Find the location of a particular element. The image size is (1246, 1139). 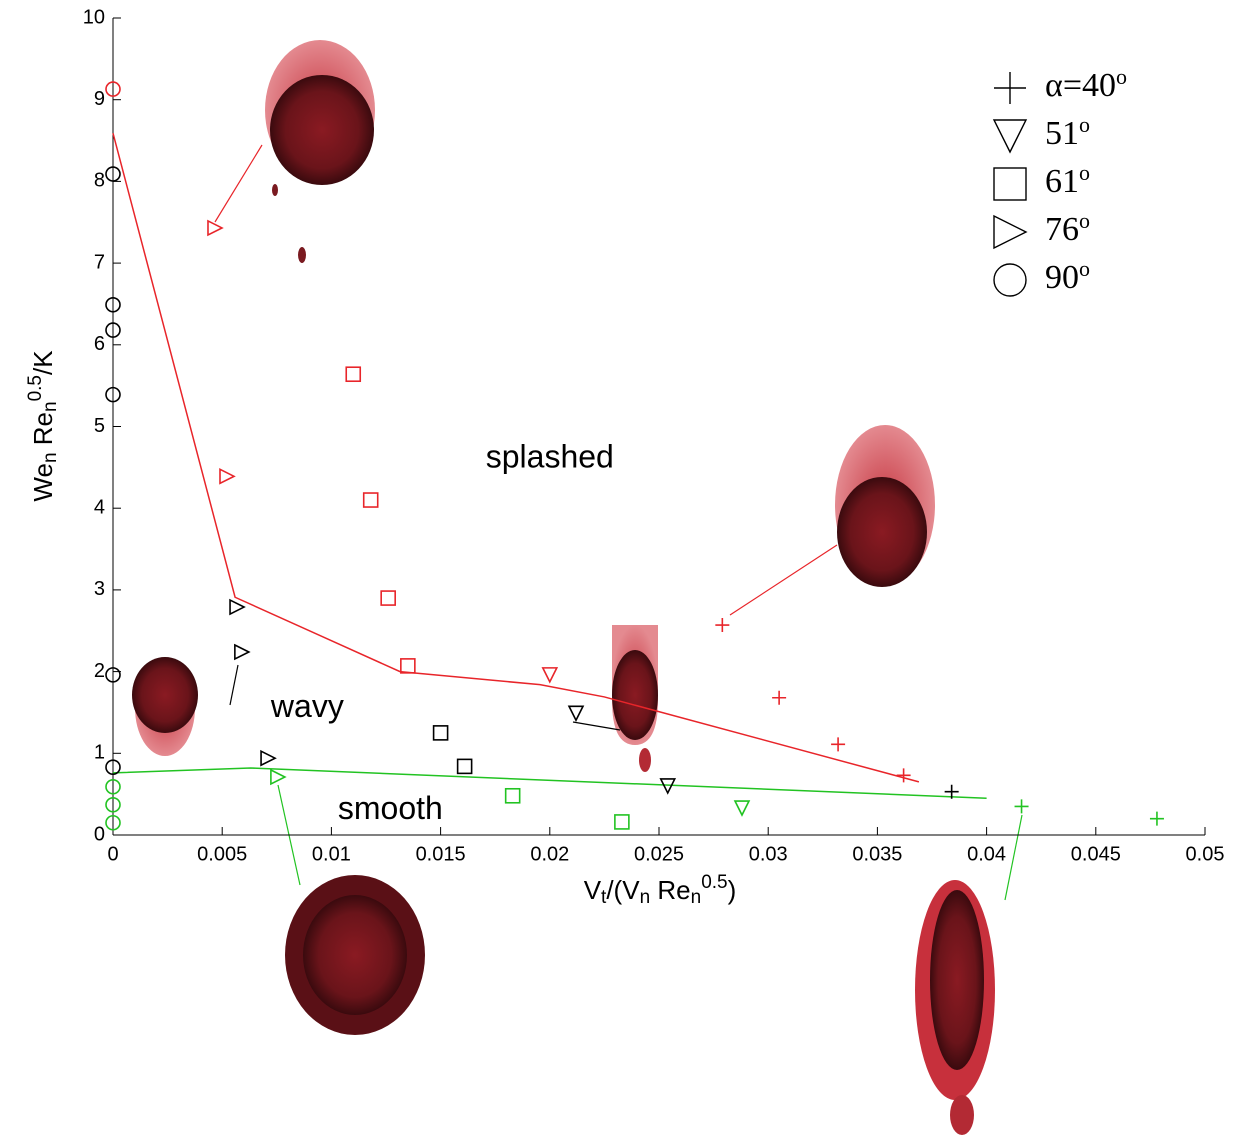

x-tick-label: 0.015 is located at coordinates (441, 854).